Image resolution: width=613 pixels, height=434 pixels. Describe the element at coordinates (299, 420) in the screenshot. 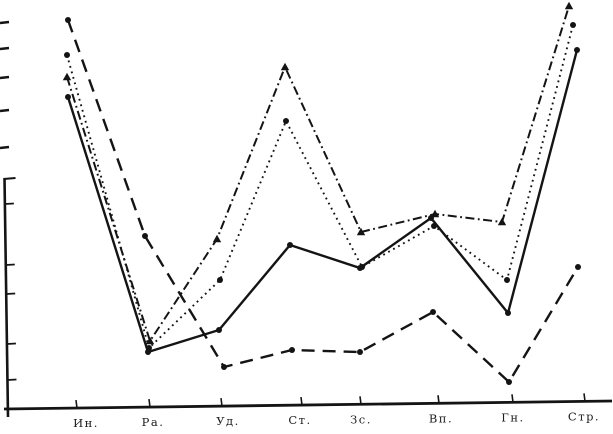

I see `x-category-label: Ст.` at that location.